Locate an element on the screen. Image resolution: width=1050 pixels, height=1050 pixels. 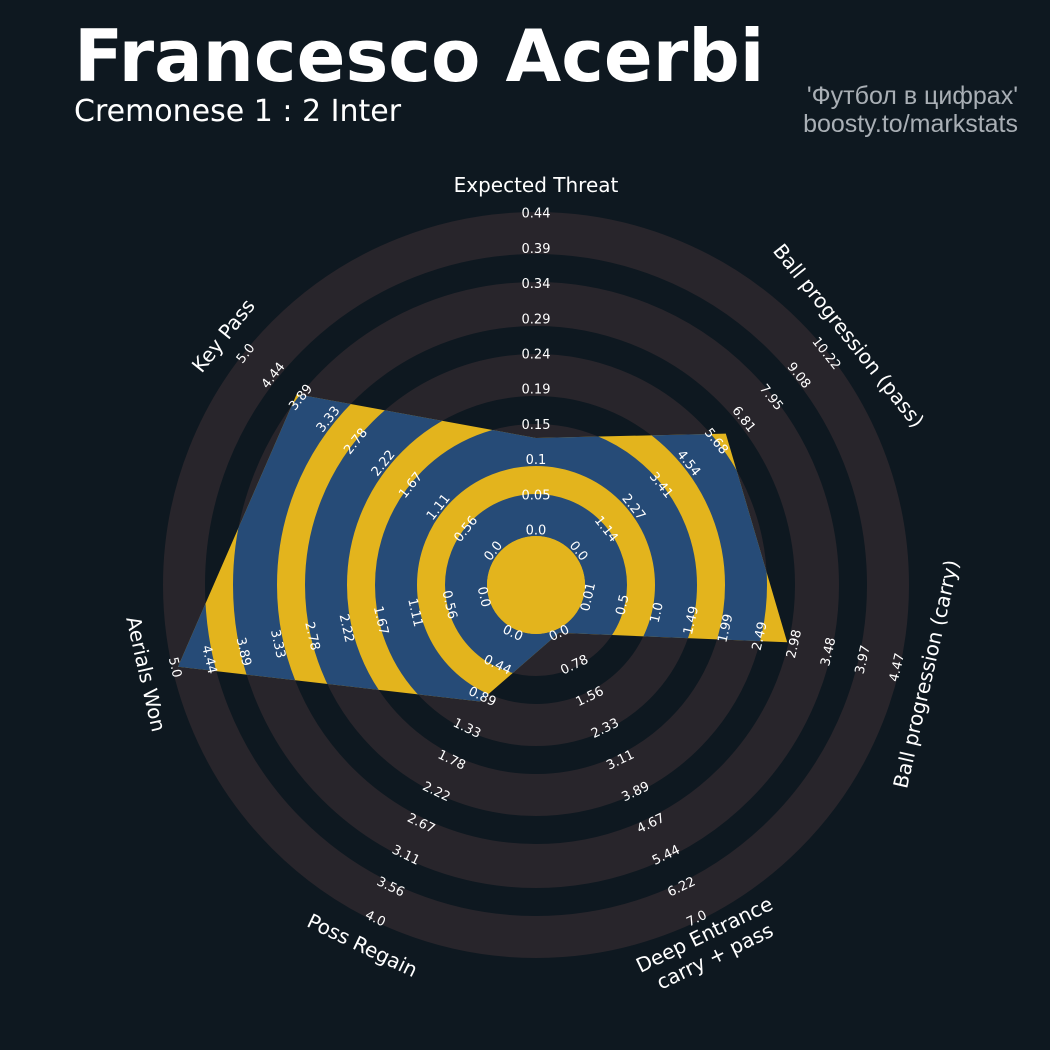
tick-label: 2.98 is located at coordinates (794, 644).